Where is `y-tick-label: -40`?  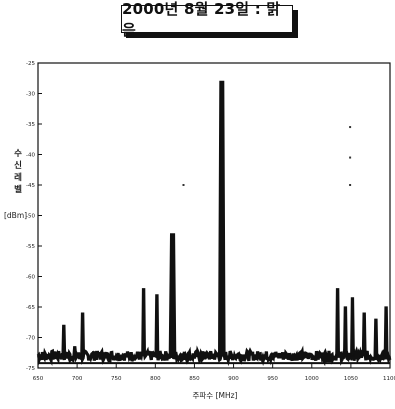
y-tick-label: -40 is located at coordinates (30, 156).